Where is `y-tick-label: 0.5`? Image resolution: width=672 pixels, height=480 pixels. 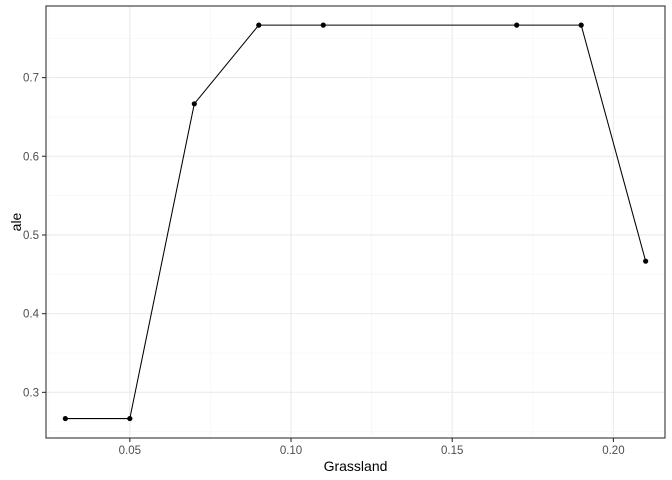
y-tick-label: 0.5 is located at coordinates (31, 236).